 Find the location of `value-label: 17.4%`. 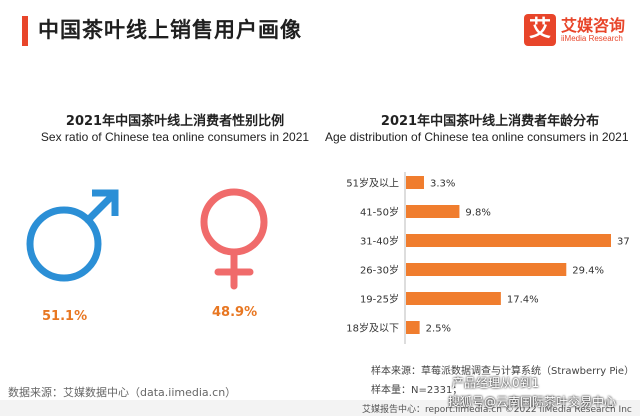

value-label: 17.4% is located at coordinates (523, 300).